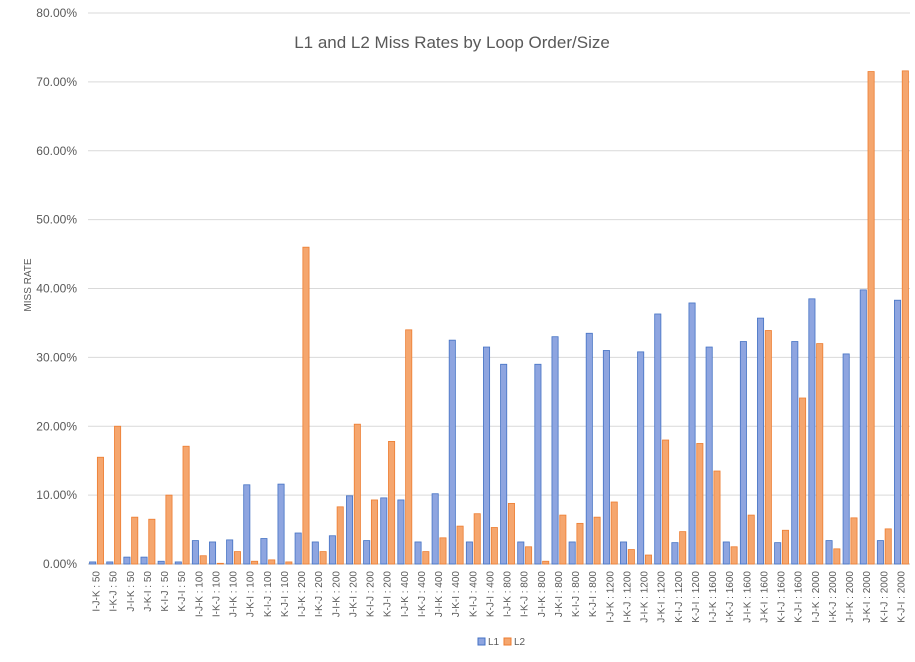 The image size is (915, 662). Describe the element at coordinates (850, 597) in the screenshot. I see `x-tick-label: J-I-K : 2000` at that location.